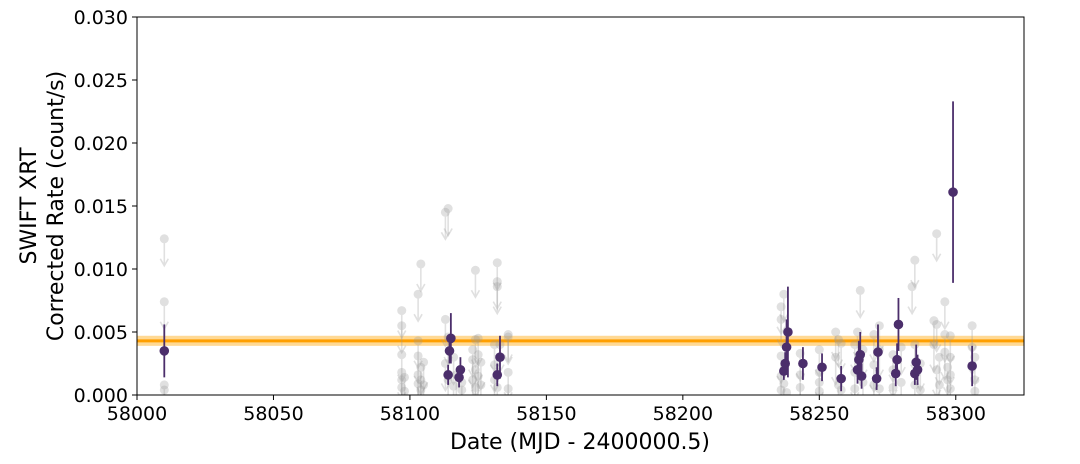  I want to click on y-tick-label: 0.015, so click(101, 207).